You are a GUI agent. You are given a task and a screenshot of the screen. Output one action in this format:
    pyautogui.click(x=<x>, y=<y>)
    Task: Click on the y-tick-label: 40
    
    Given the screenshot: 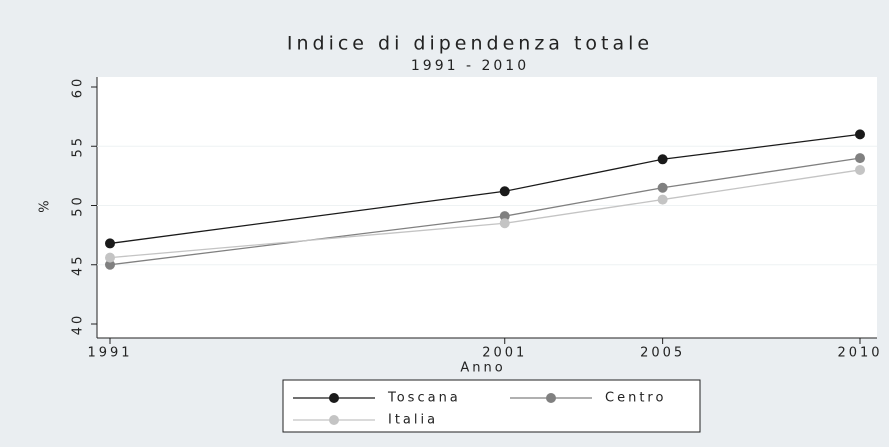 What is the action you would take?
    pyautogui.click(x=78, y=324)
    